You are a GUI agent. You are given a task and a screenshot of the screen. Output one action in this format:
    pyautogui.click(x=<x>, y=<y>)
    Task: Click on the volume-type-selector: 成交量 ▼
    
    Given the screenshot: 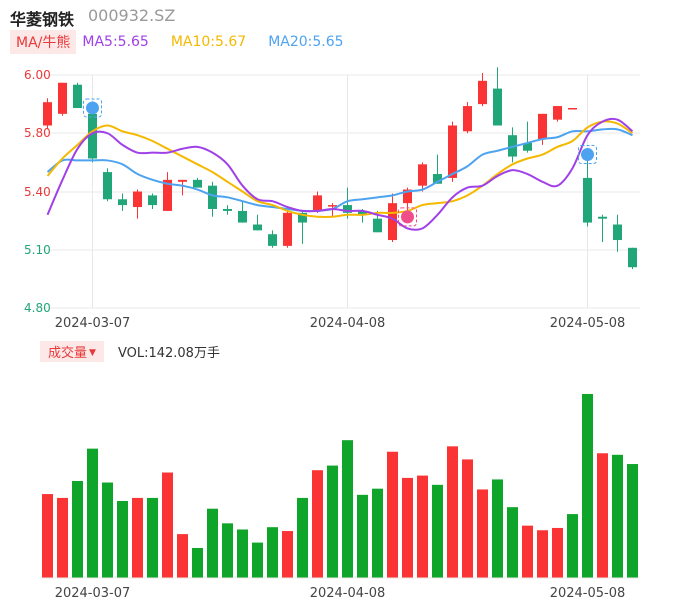 What is the action you would take?
    pyautogui.click(x=72, y=351)
    